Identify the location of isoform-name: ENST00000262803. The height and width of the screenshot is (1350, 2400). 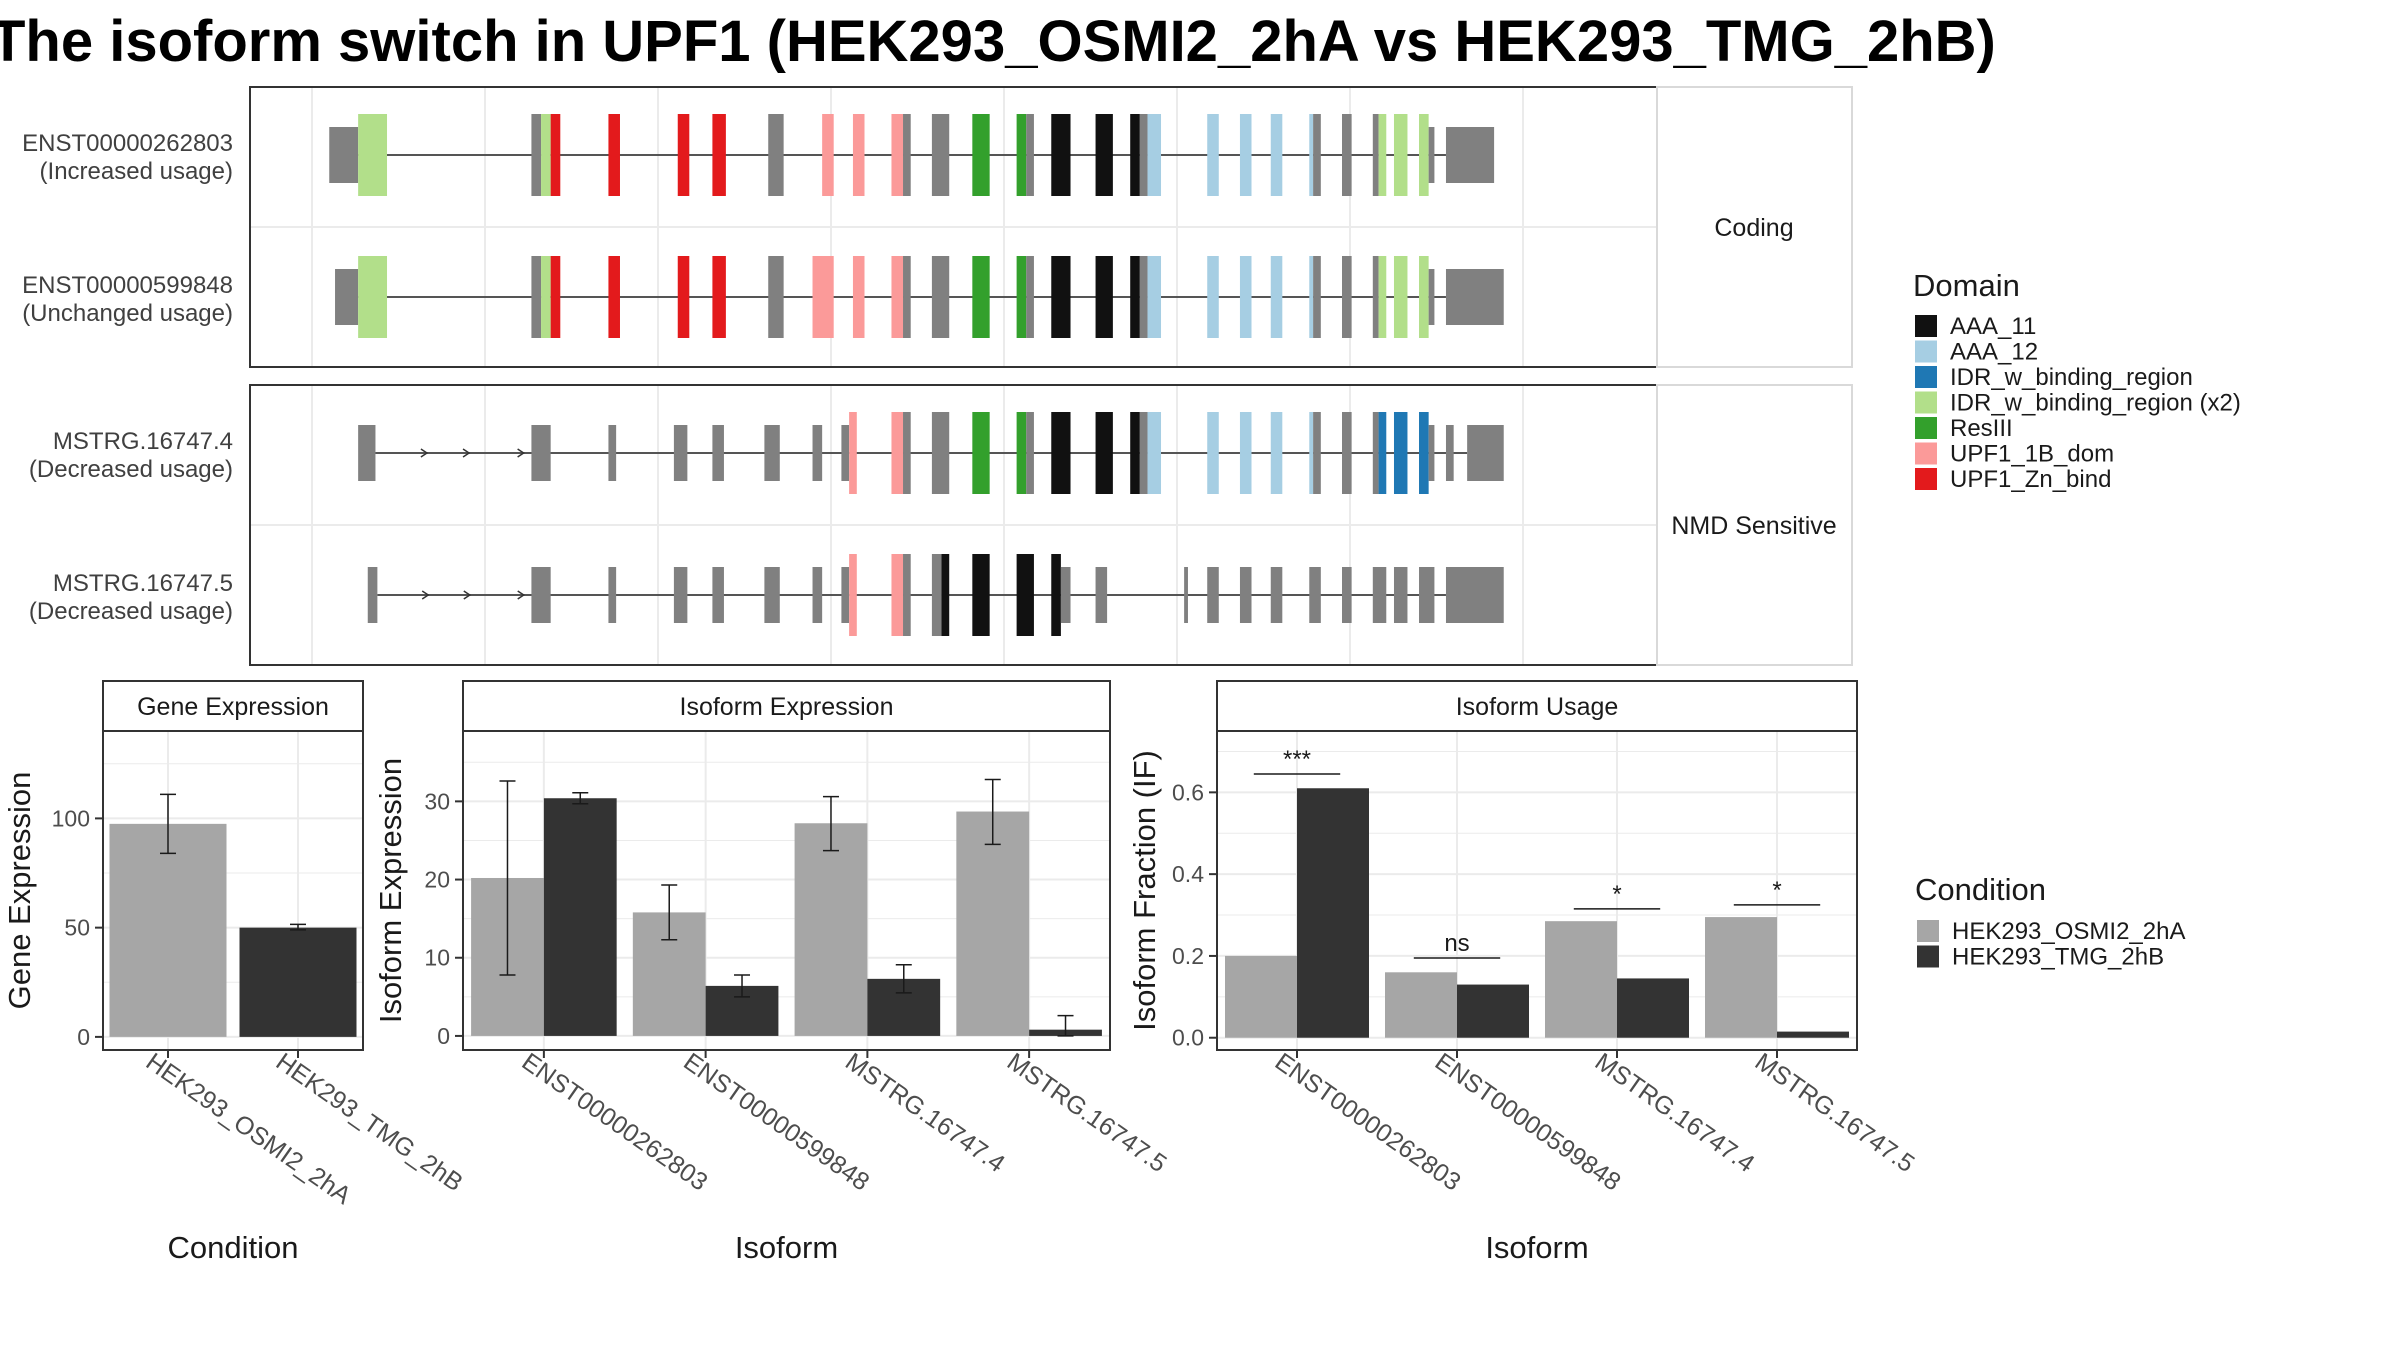
(127, 143).